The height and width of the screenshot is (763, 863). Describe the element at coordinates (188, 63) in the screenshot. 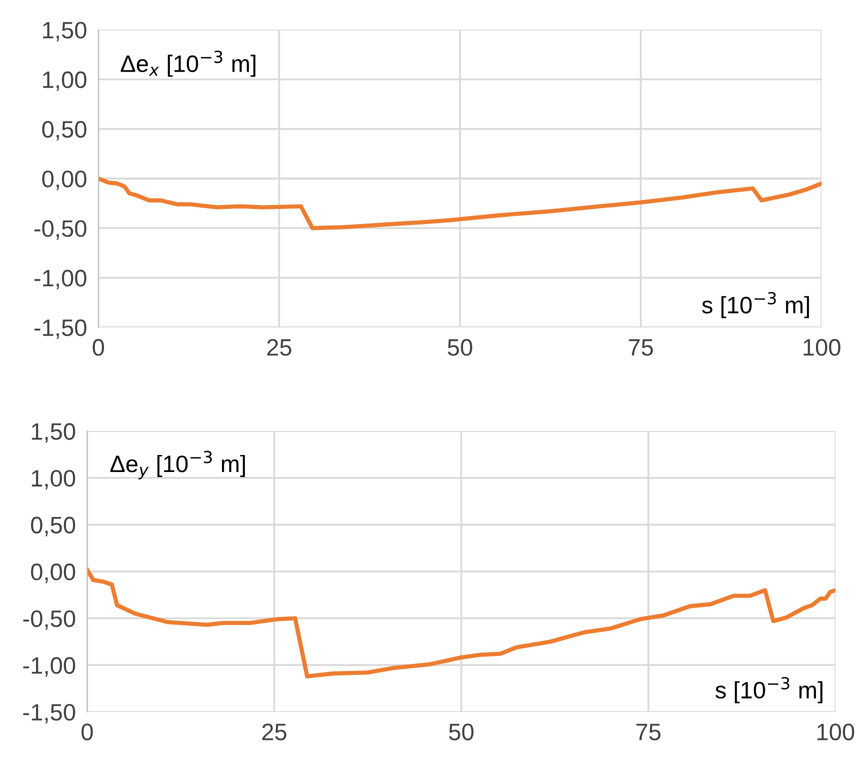

I see `y-axis-title: Δe$_{x}$ [10$^{−3}$ m]` at that location.